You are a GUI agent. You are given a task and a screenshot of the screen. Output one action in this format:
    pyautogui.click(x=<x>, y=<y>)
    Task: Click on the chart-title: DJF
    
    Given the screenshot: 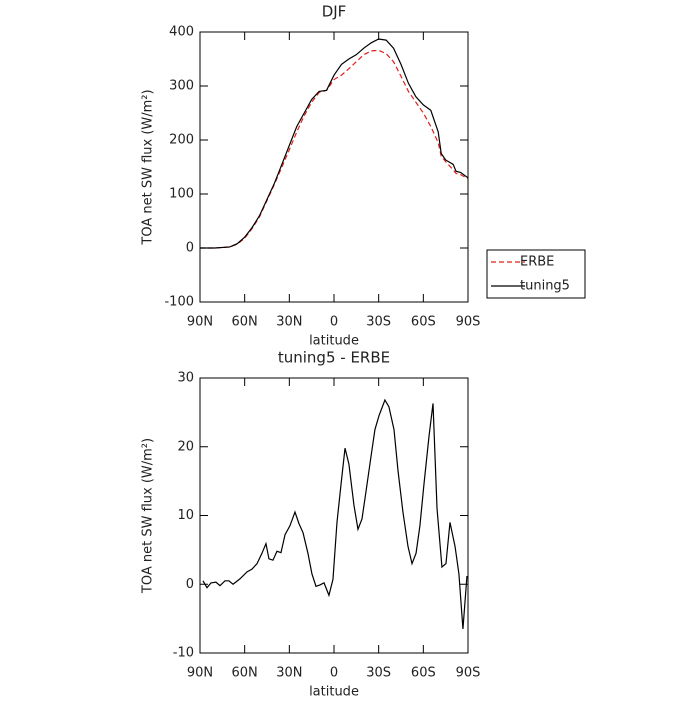 What is the action you would take?
    pyautogui.click(x=334, y=12)
    